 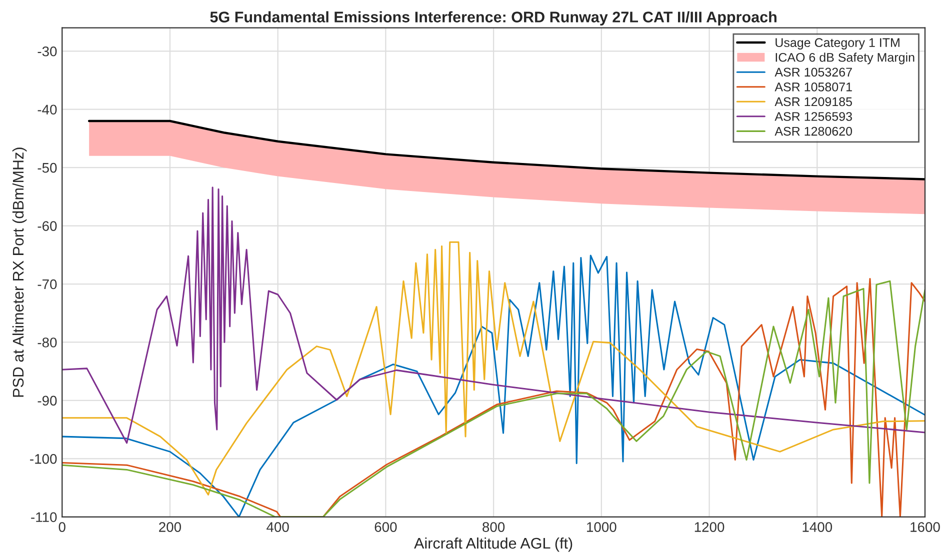 I want to click on y-tick-label: -110, so click(x=44, y=517).